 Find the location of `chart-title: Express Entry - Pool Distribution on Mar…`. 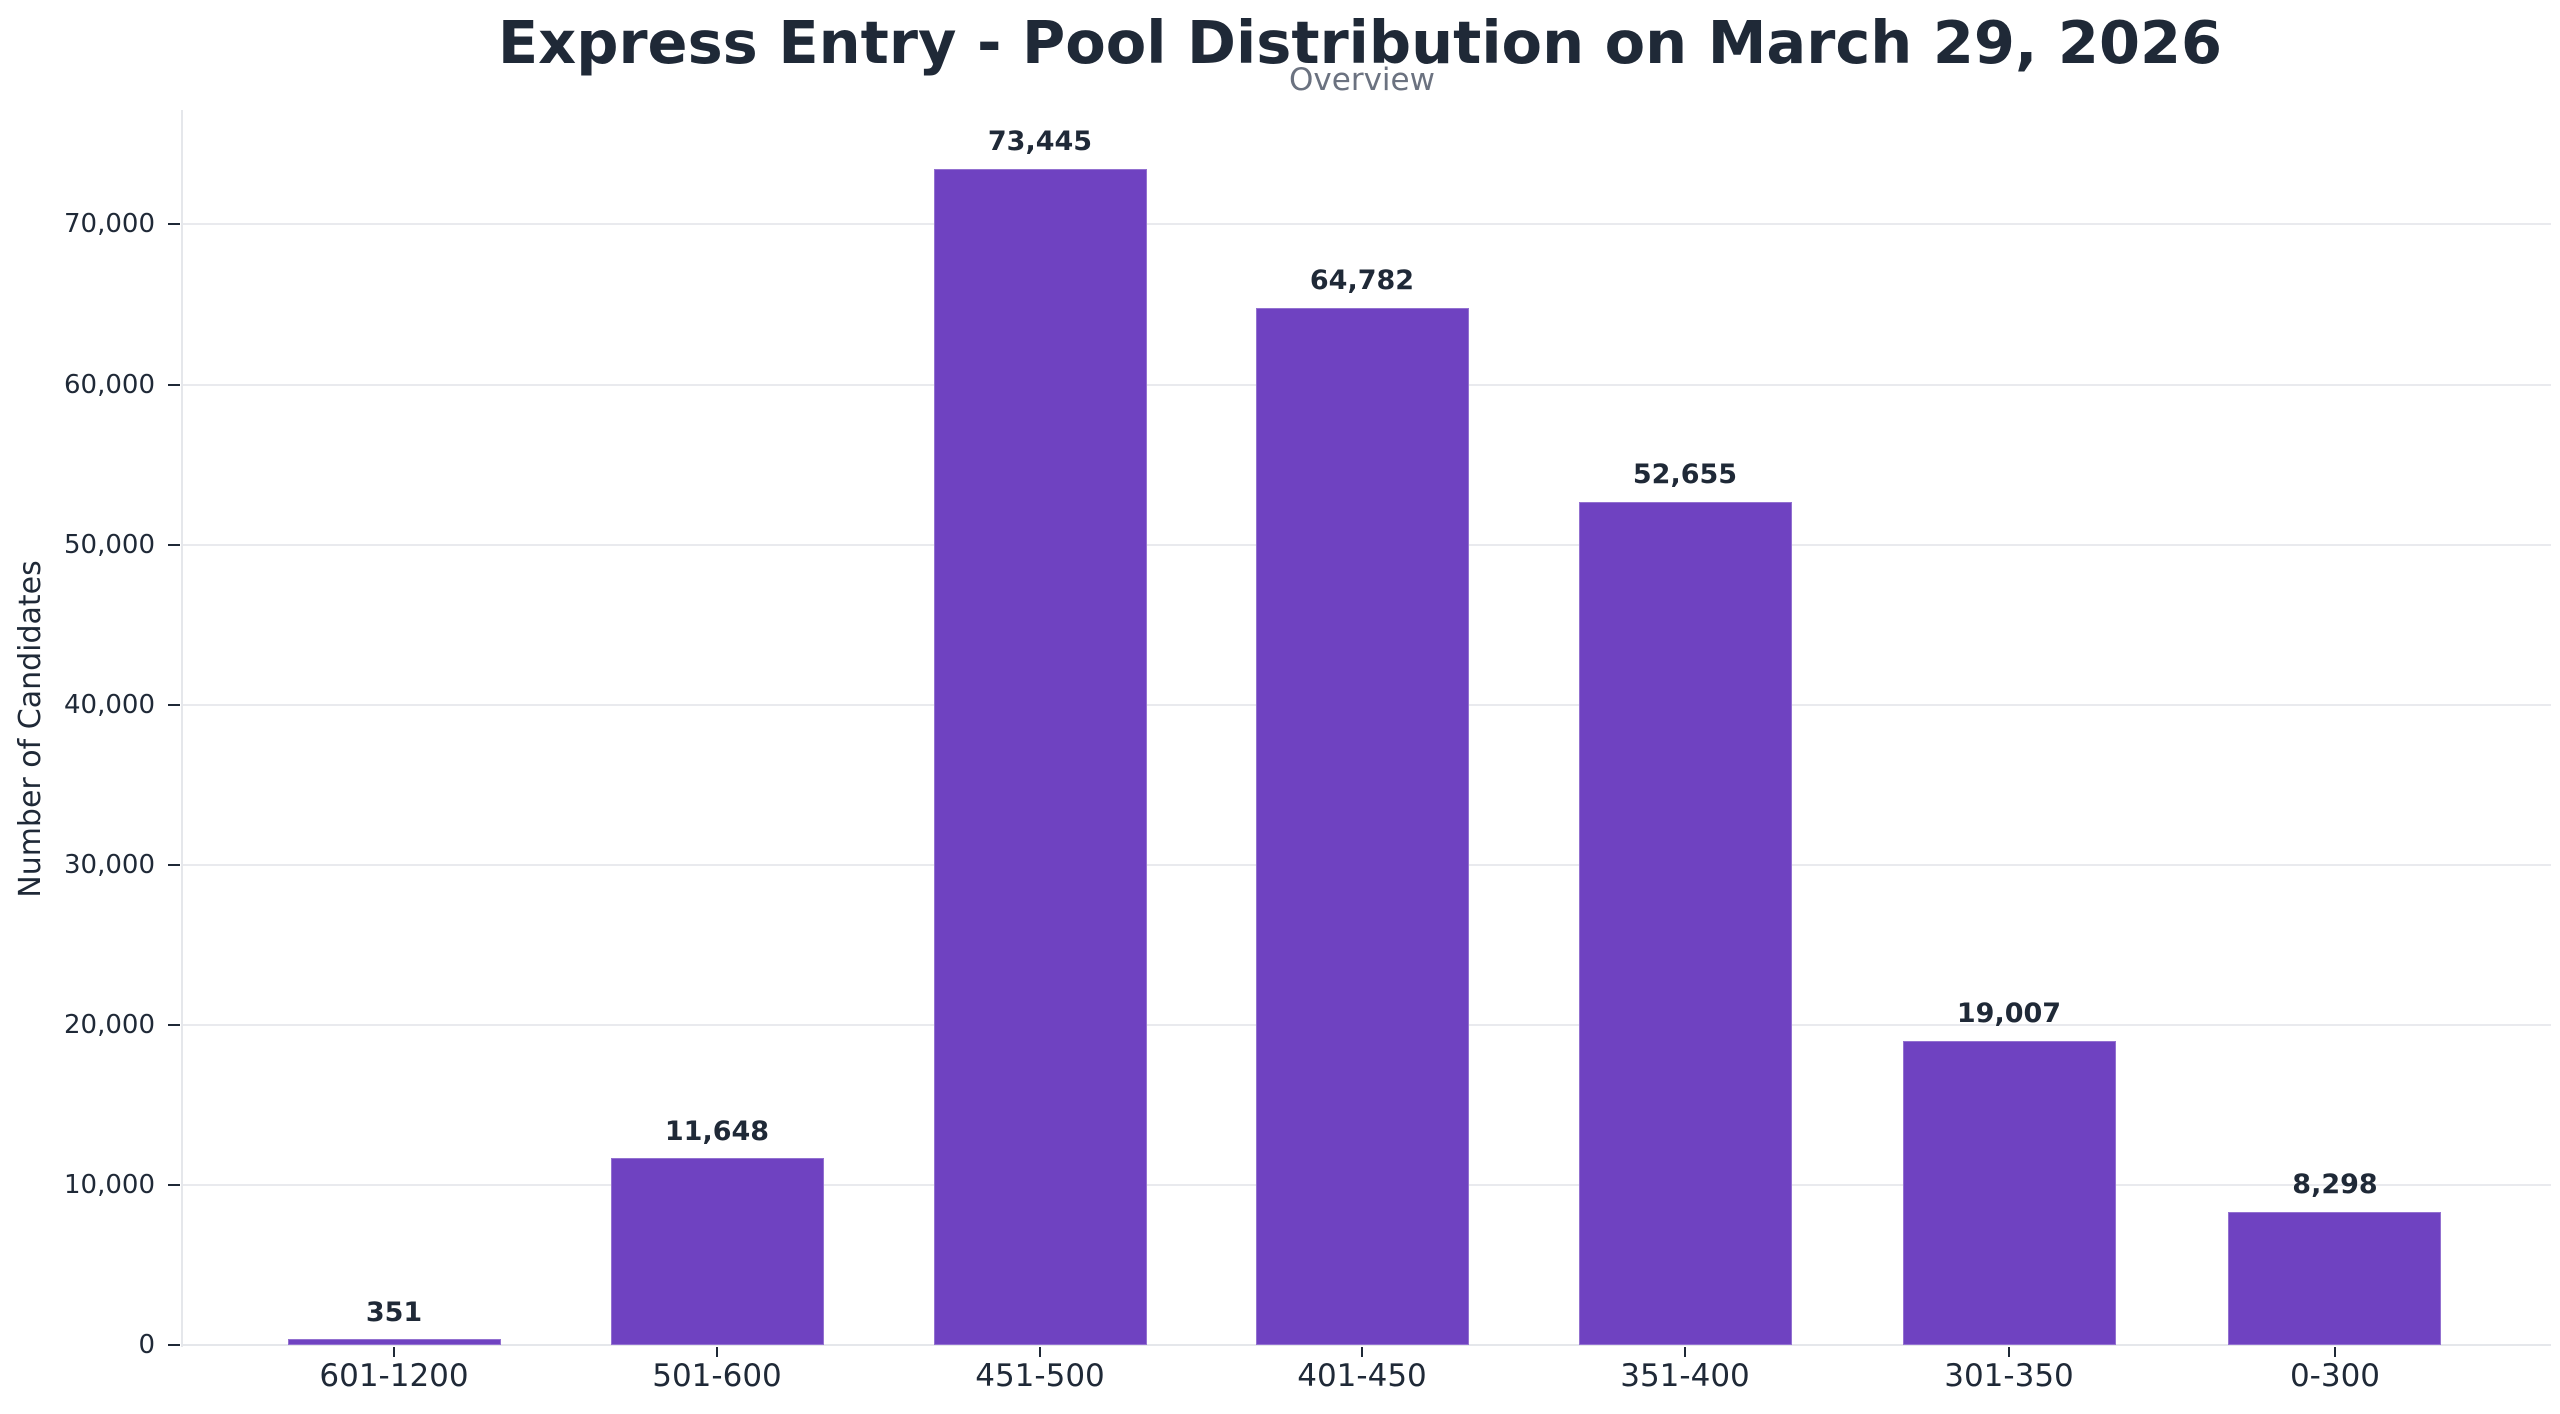

chart-title: Express Entry - Pool Distribution on Mar… is located at coordinates (1360, 42).